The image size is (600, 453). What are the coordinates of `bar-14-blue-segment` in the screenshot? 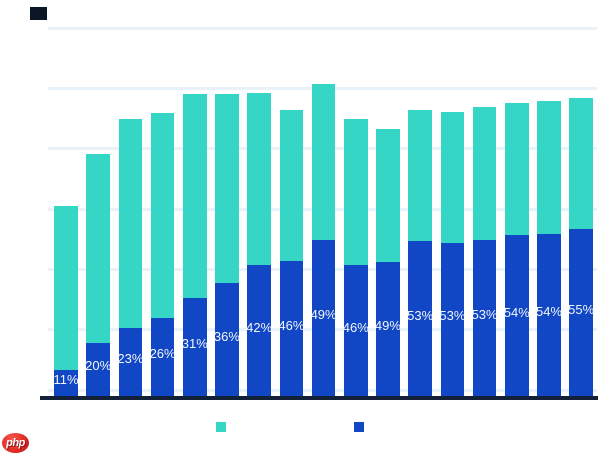 It's located at (484, 318).